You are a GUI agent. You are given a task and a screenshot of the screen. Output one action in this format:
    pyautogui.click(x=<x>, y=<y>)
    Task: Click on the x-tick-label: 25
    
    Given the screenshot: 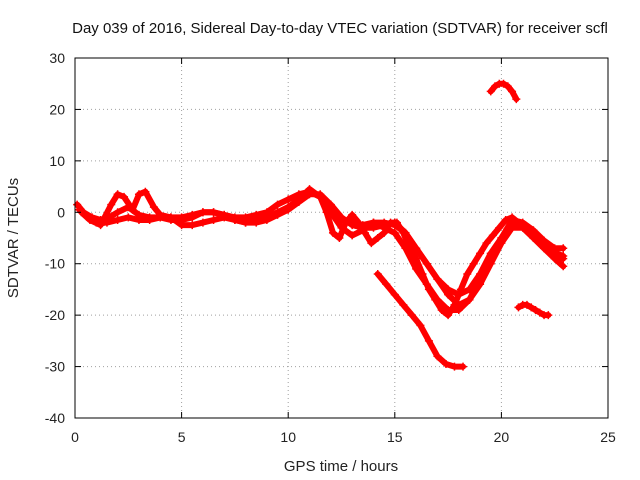 What is the action you would take?
    pyautogui.click(x=608, y=437)
    